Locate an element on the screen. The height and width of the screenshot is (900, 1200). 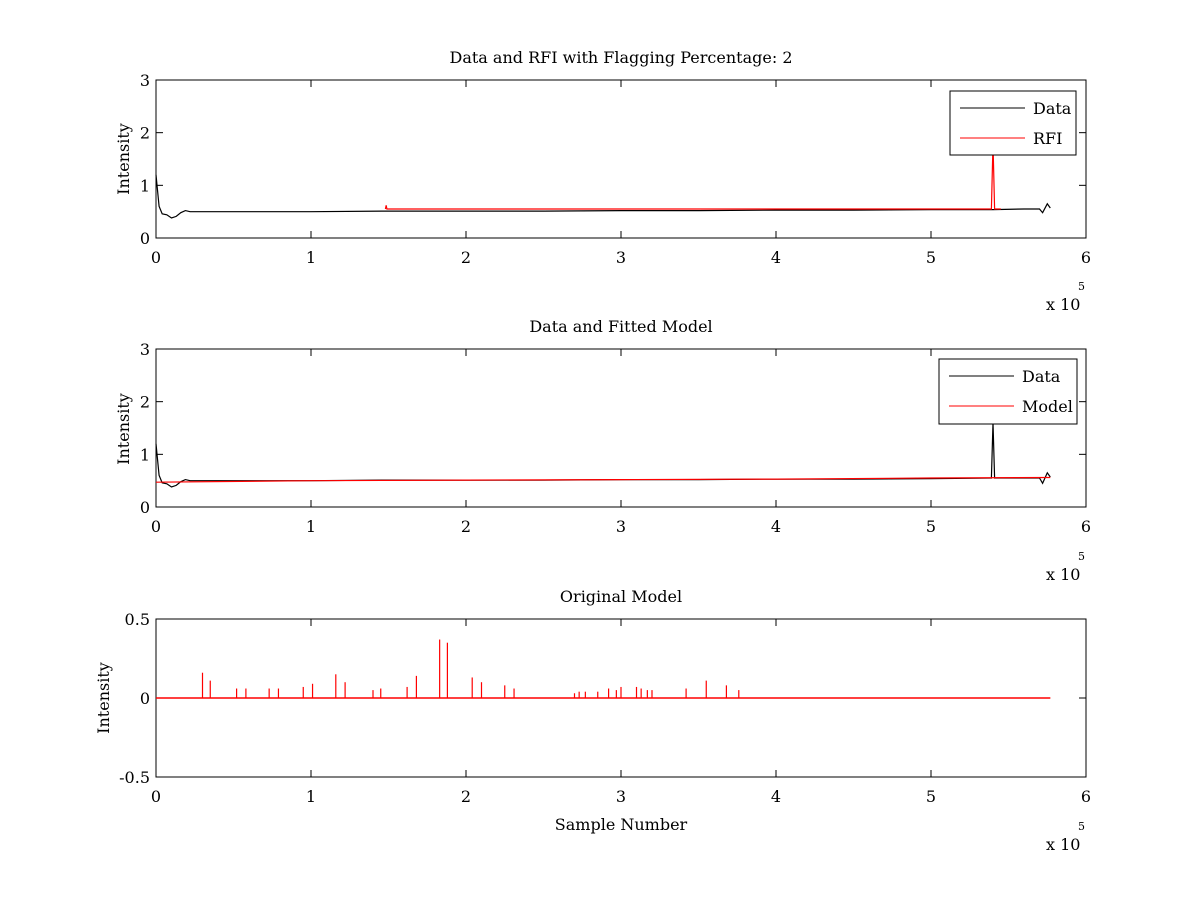
panel-title: Data and Fitted Model is located at coordinates (620, 326).